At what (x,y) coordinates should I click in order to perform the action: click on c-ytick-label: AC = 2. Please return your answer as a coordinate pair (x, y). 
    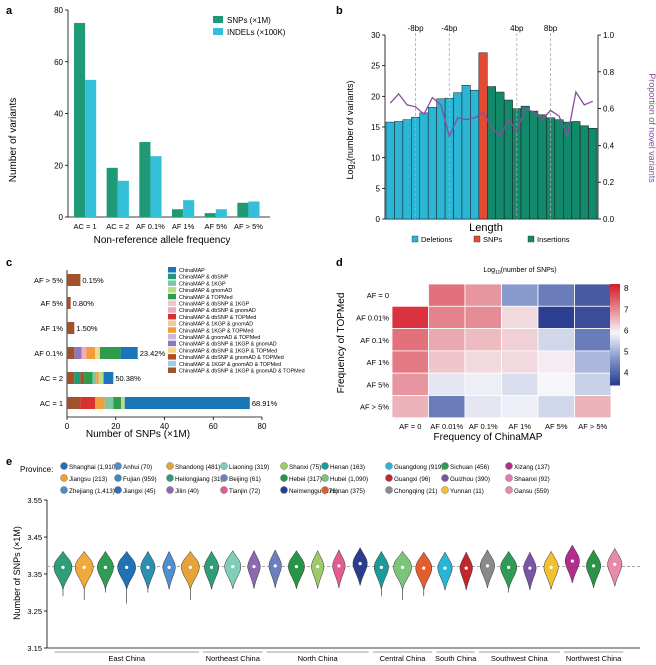
    Looking at the image, I should click on (51, 378).